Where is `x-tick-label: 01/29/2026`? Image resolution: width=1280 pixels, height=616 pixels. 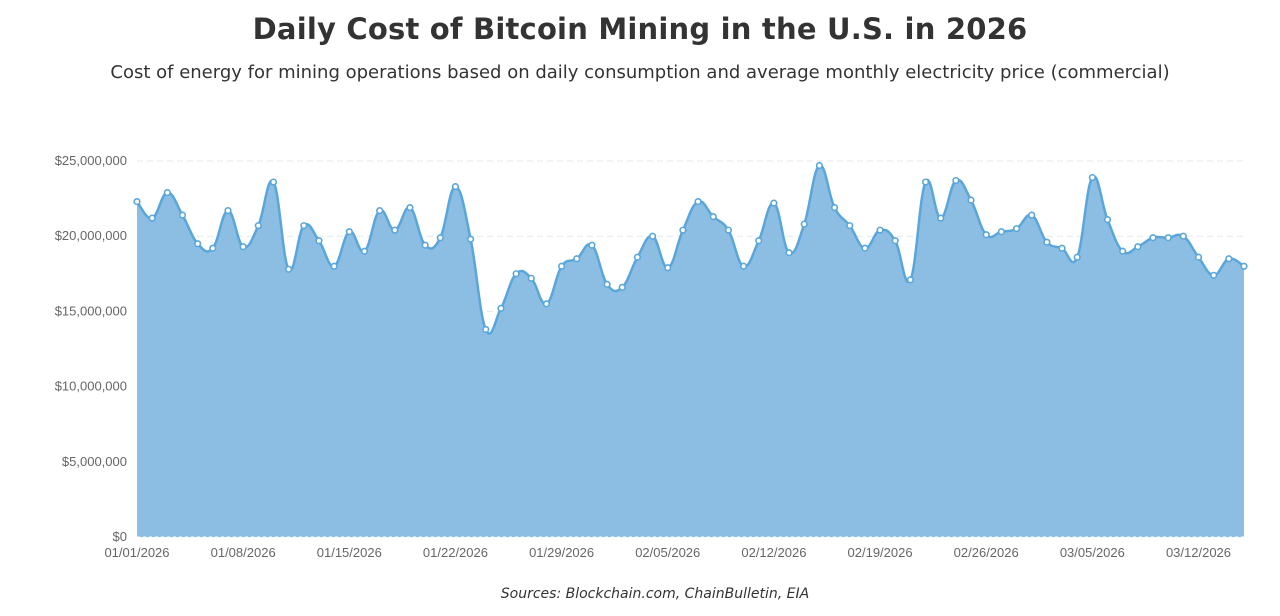 x-tick-label: 01/29/2026 is located at coordinates (561, 552).